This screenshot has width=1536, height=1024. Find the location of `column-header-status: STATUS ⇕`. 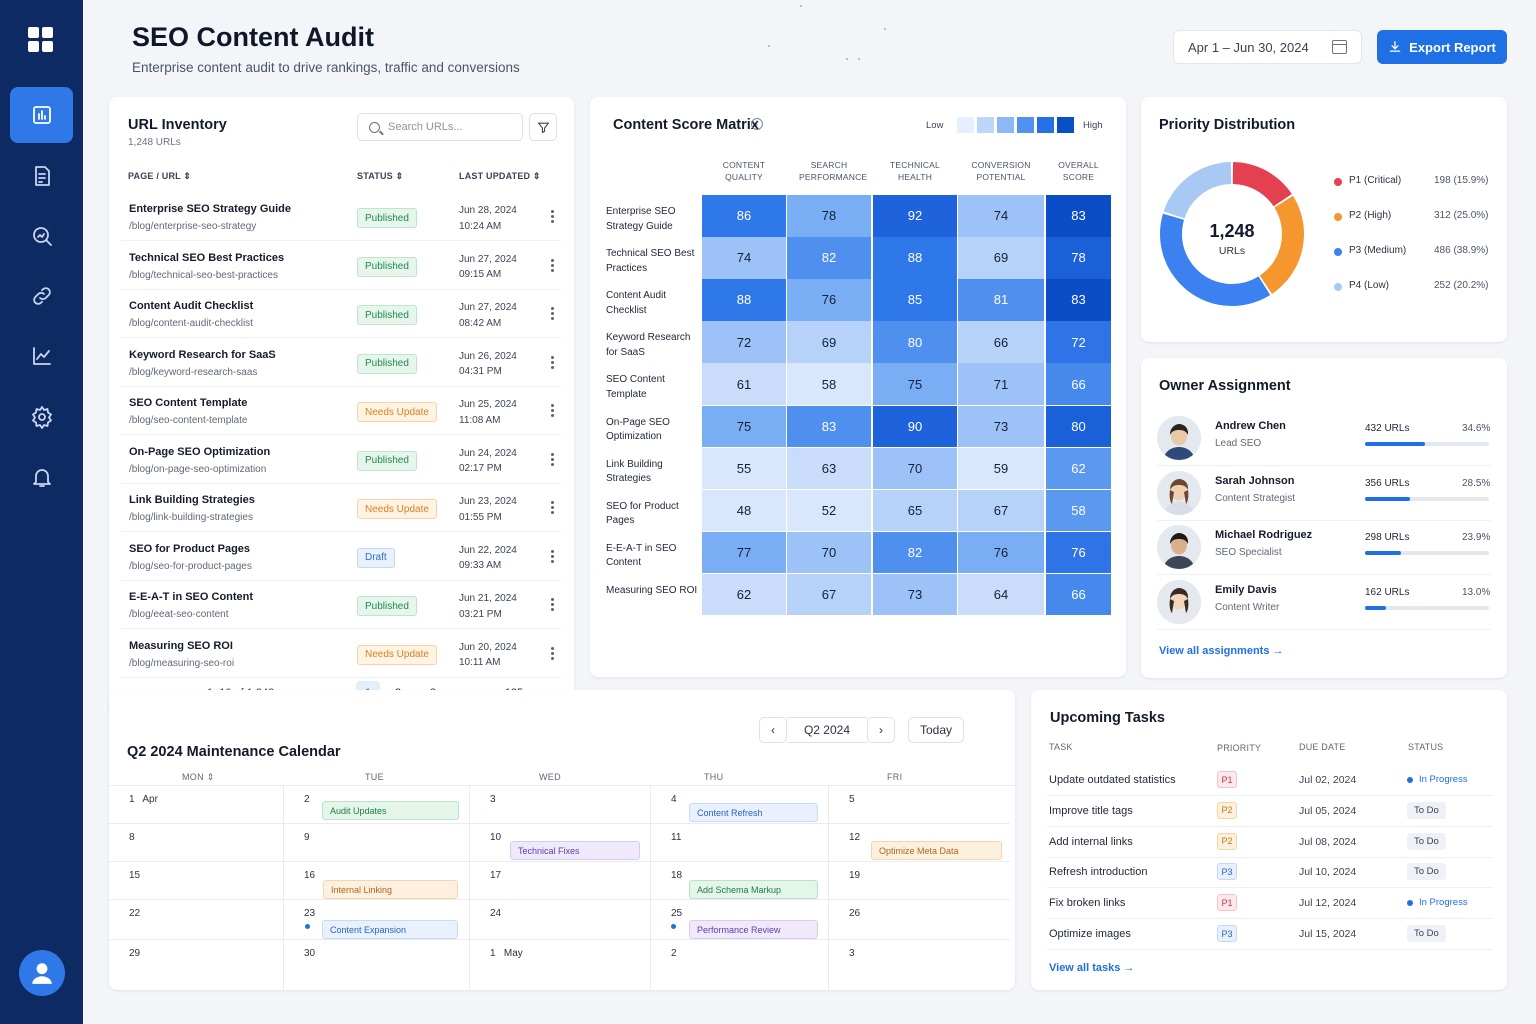

column-header-status: STATUS ⇕ is located at coordinates (380, 176).